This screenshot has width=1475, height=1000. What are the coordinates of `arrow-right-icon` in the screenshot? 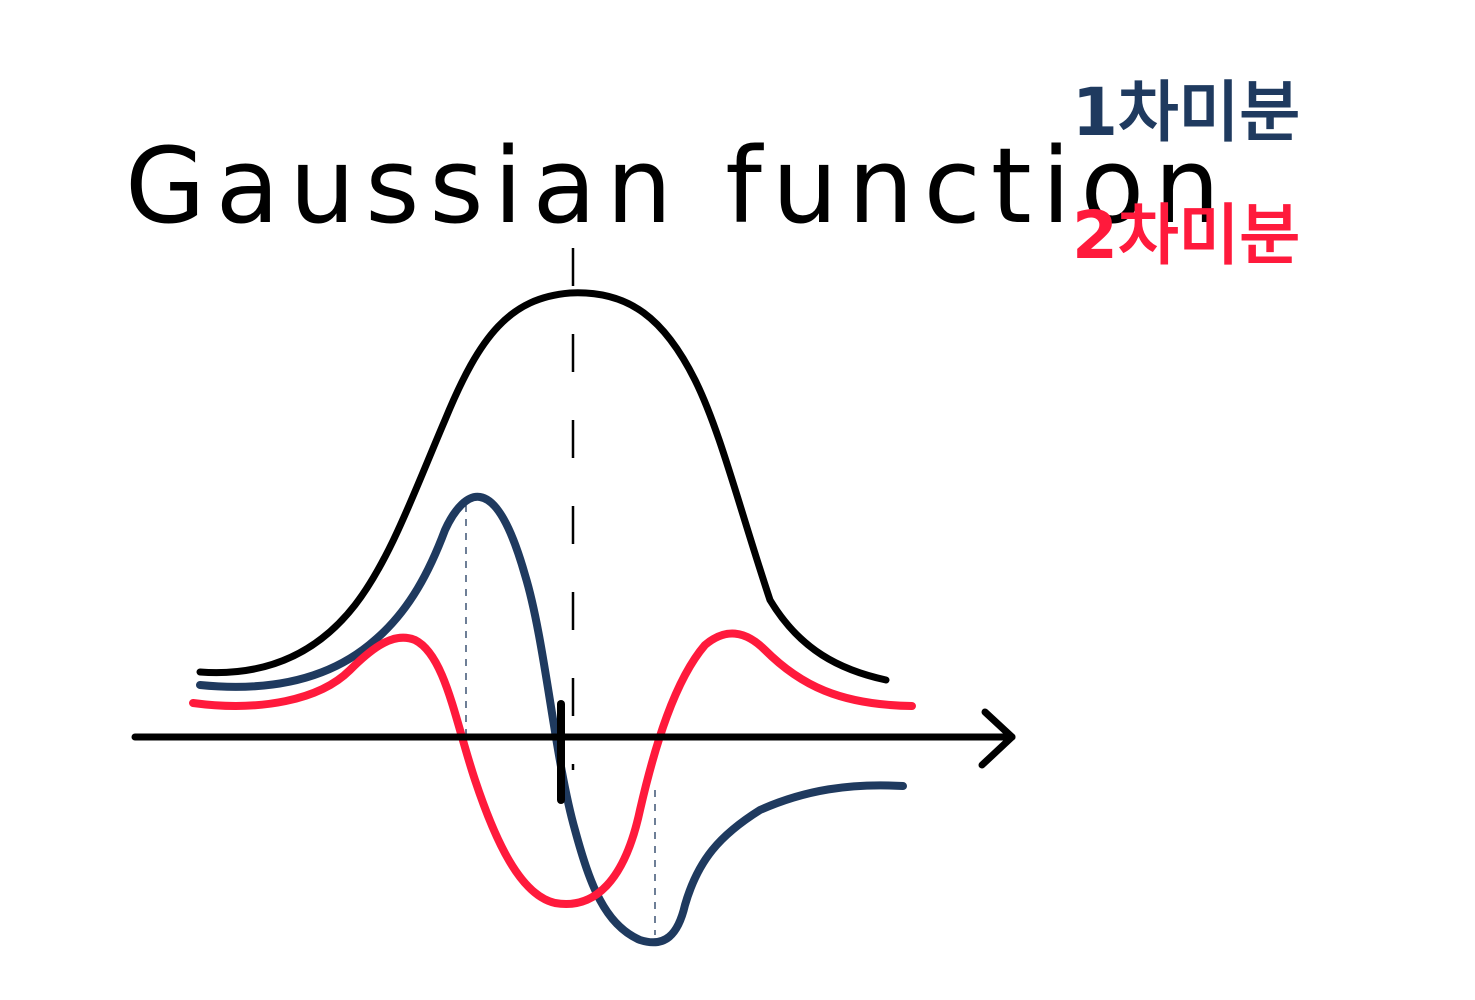 It's located at (997, 738).